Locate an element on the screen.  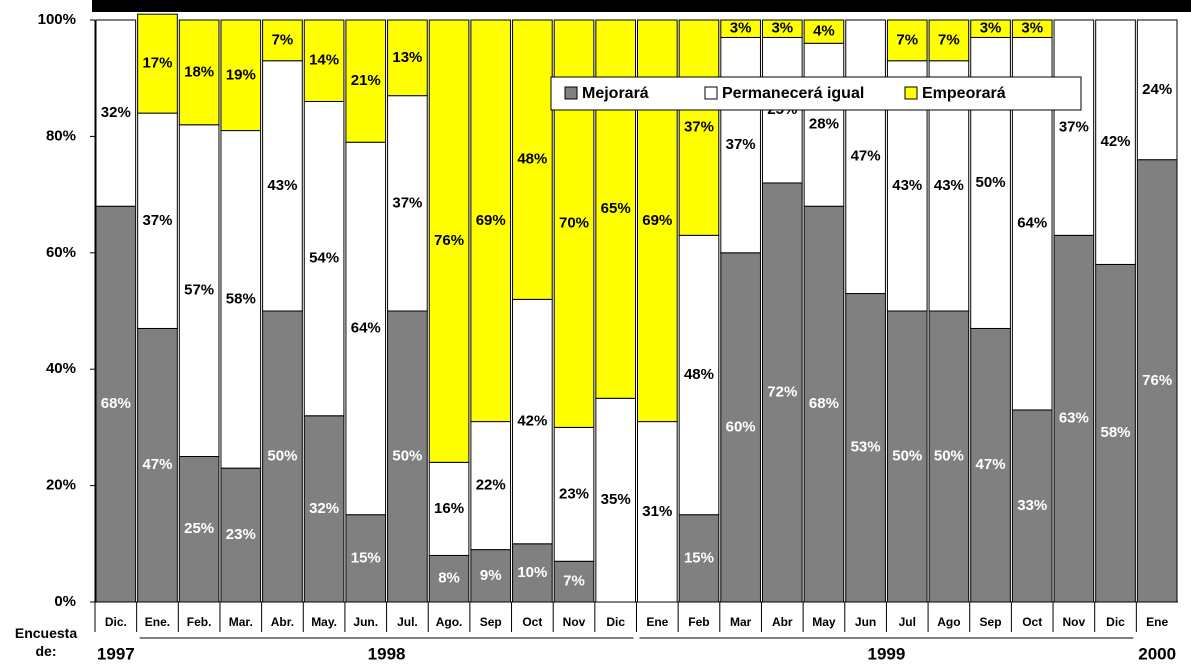
value-label: 16% is located at coordinates (449, 508).